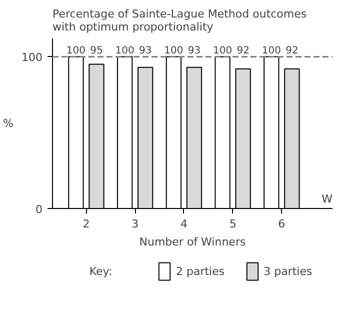 The width and height of the screenshot is (360, 330). I want to click on x-tick-label: 2, so click(86, 224).